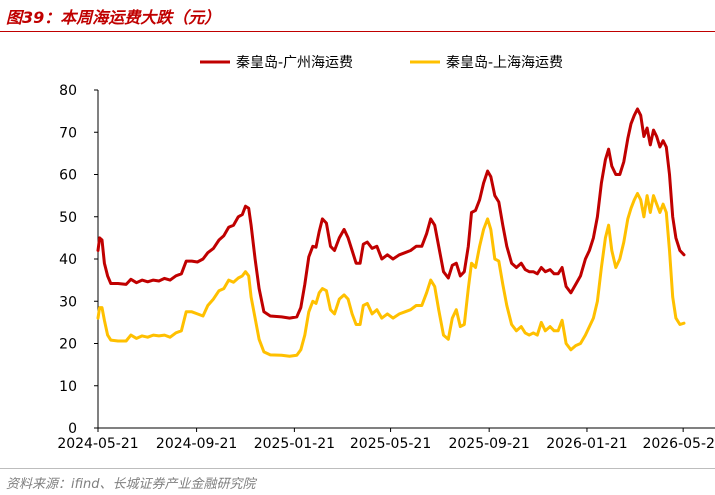 The image size is (715, 495). I want to click on y-tick-label: 10, so click(68, 387).